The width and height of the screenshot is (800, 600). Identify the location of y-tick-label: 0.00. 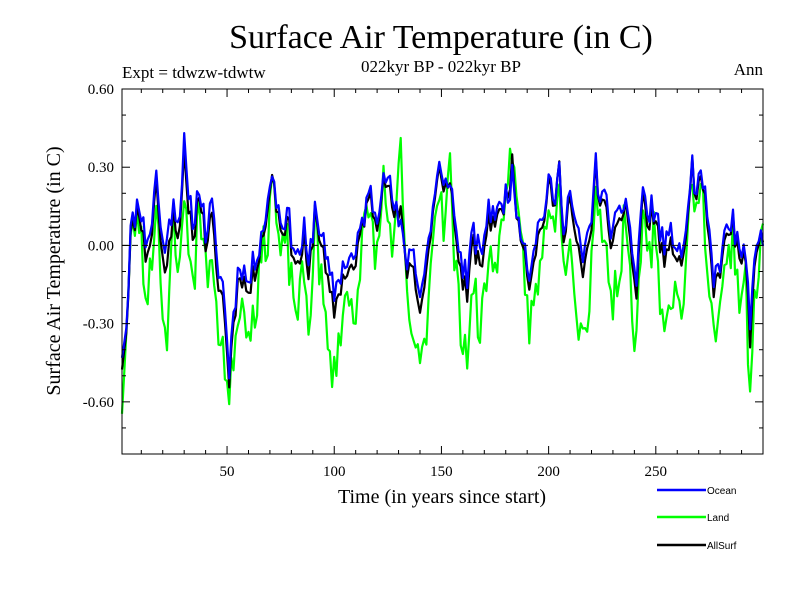
(101, 246).